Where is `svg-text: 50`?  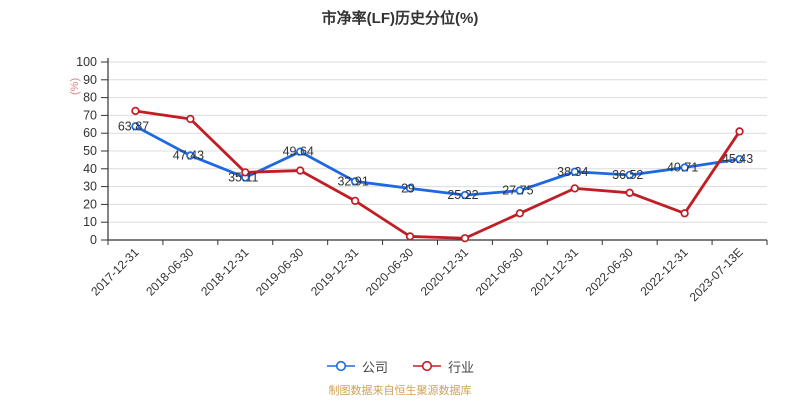
svg-text: 50 is located at coordinates (90, 151).